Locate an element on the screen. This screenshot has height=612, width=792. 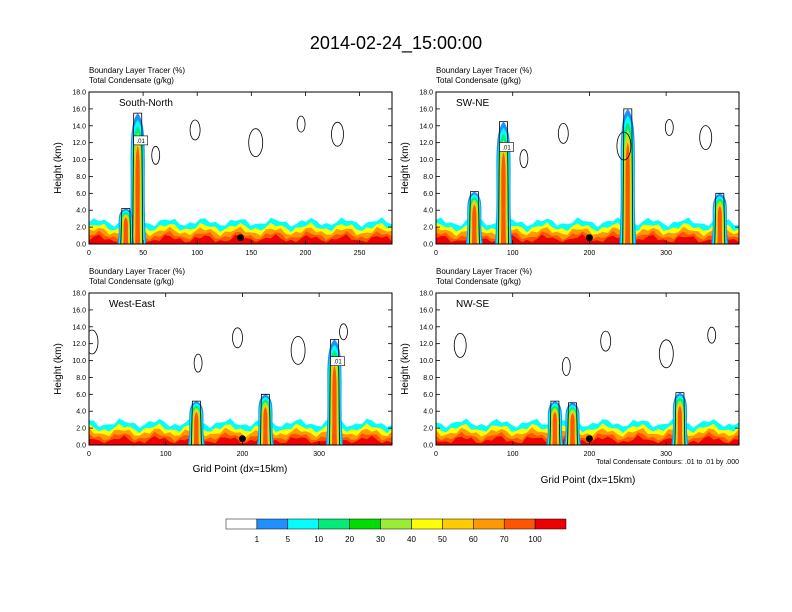
x-tick-label: 250 is located at coordinates (360, 253).